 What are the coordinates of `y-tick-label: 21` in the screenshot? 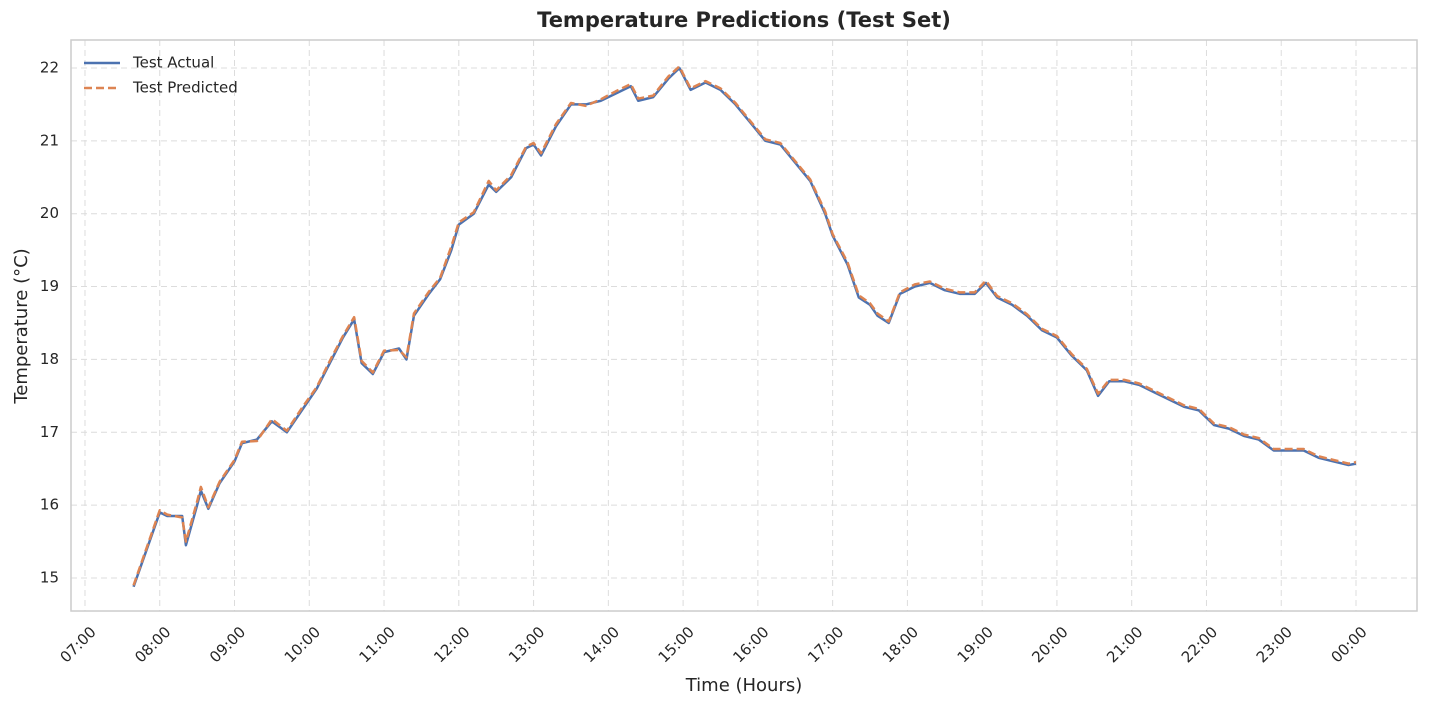 It's located at (49, 140).